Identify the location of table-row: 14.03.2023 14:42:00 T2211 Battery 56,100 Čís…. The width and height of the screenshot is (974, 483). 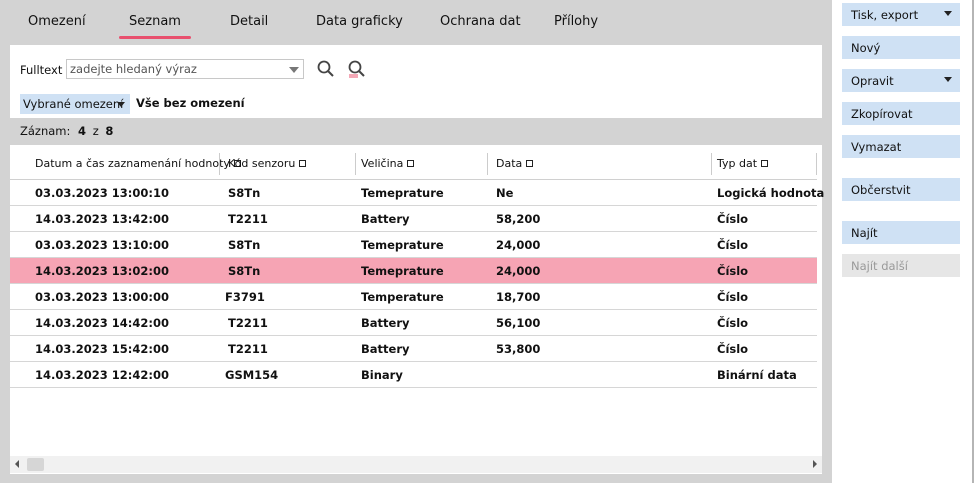
(413, 323).